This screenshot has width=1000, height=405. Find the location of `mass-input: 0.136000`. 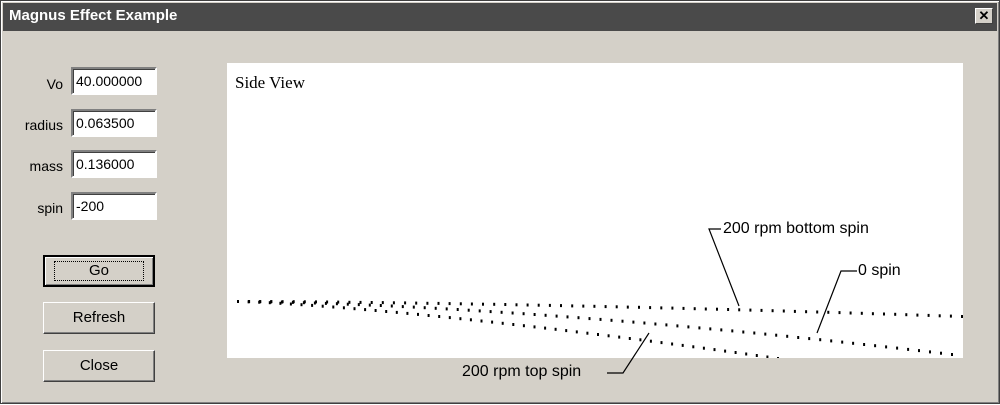

mass-input: 0.136000 is located at coordinates (114, 164).